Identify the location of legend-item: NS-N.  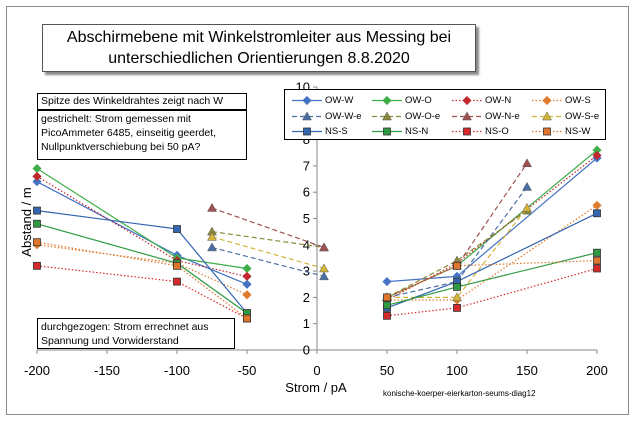
(412, 131).